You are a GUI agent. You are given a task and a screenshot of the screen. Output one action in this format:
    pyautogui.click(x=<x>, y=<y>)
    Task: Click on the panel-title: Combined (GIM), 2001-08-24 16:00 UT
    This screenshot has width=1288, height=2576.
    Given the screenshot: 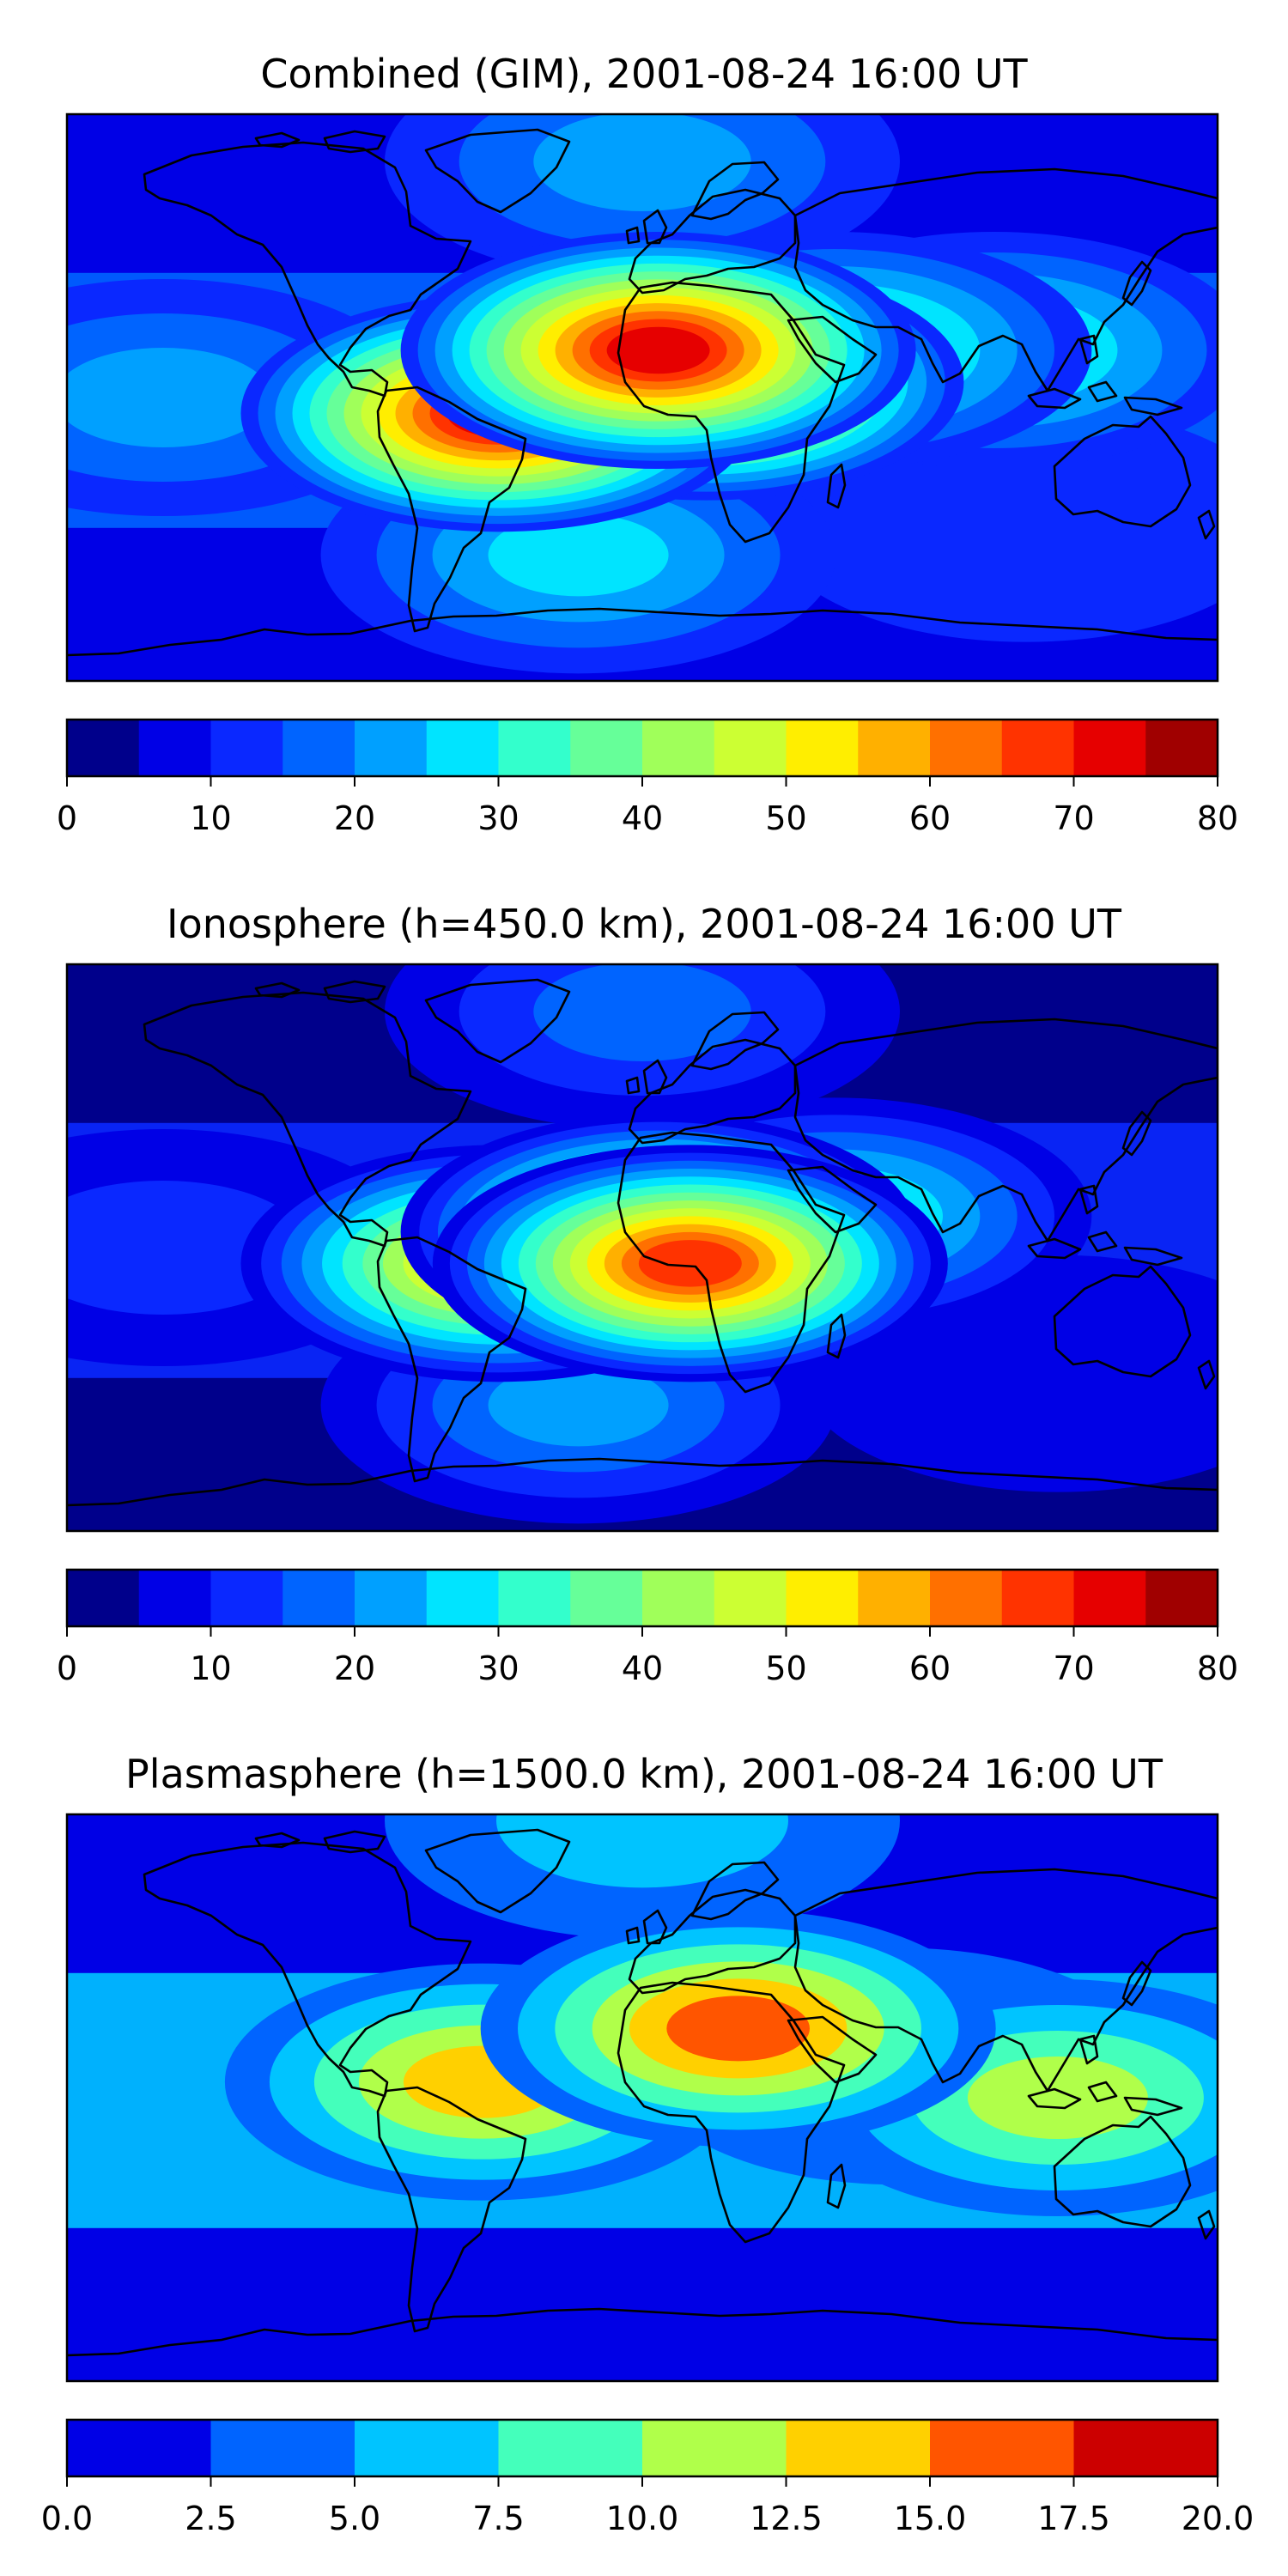 What is the action you would take?
    pyautogui.click(x=644, y=74)
    